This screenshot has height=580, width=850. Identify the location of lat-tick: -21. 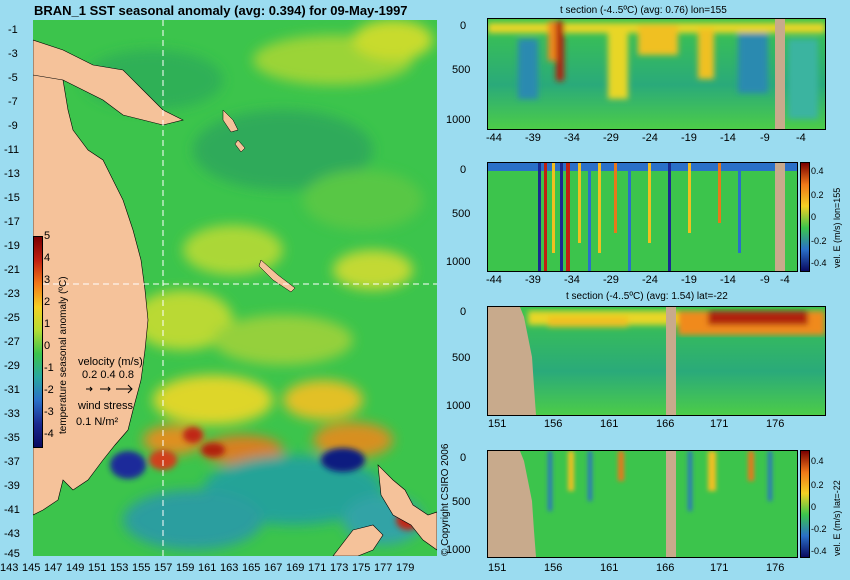
(12, 270).